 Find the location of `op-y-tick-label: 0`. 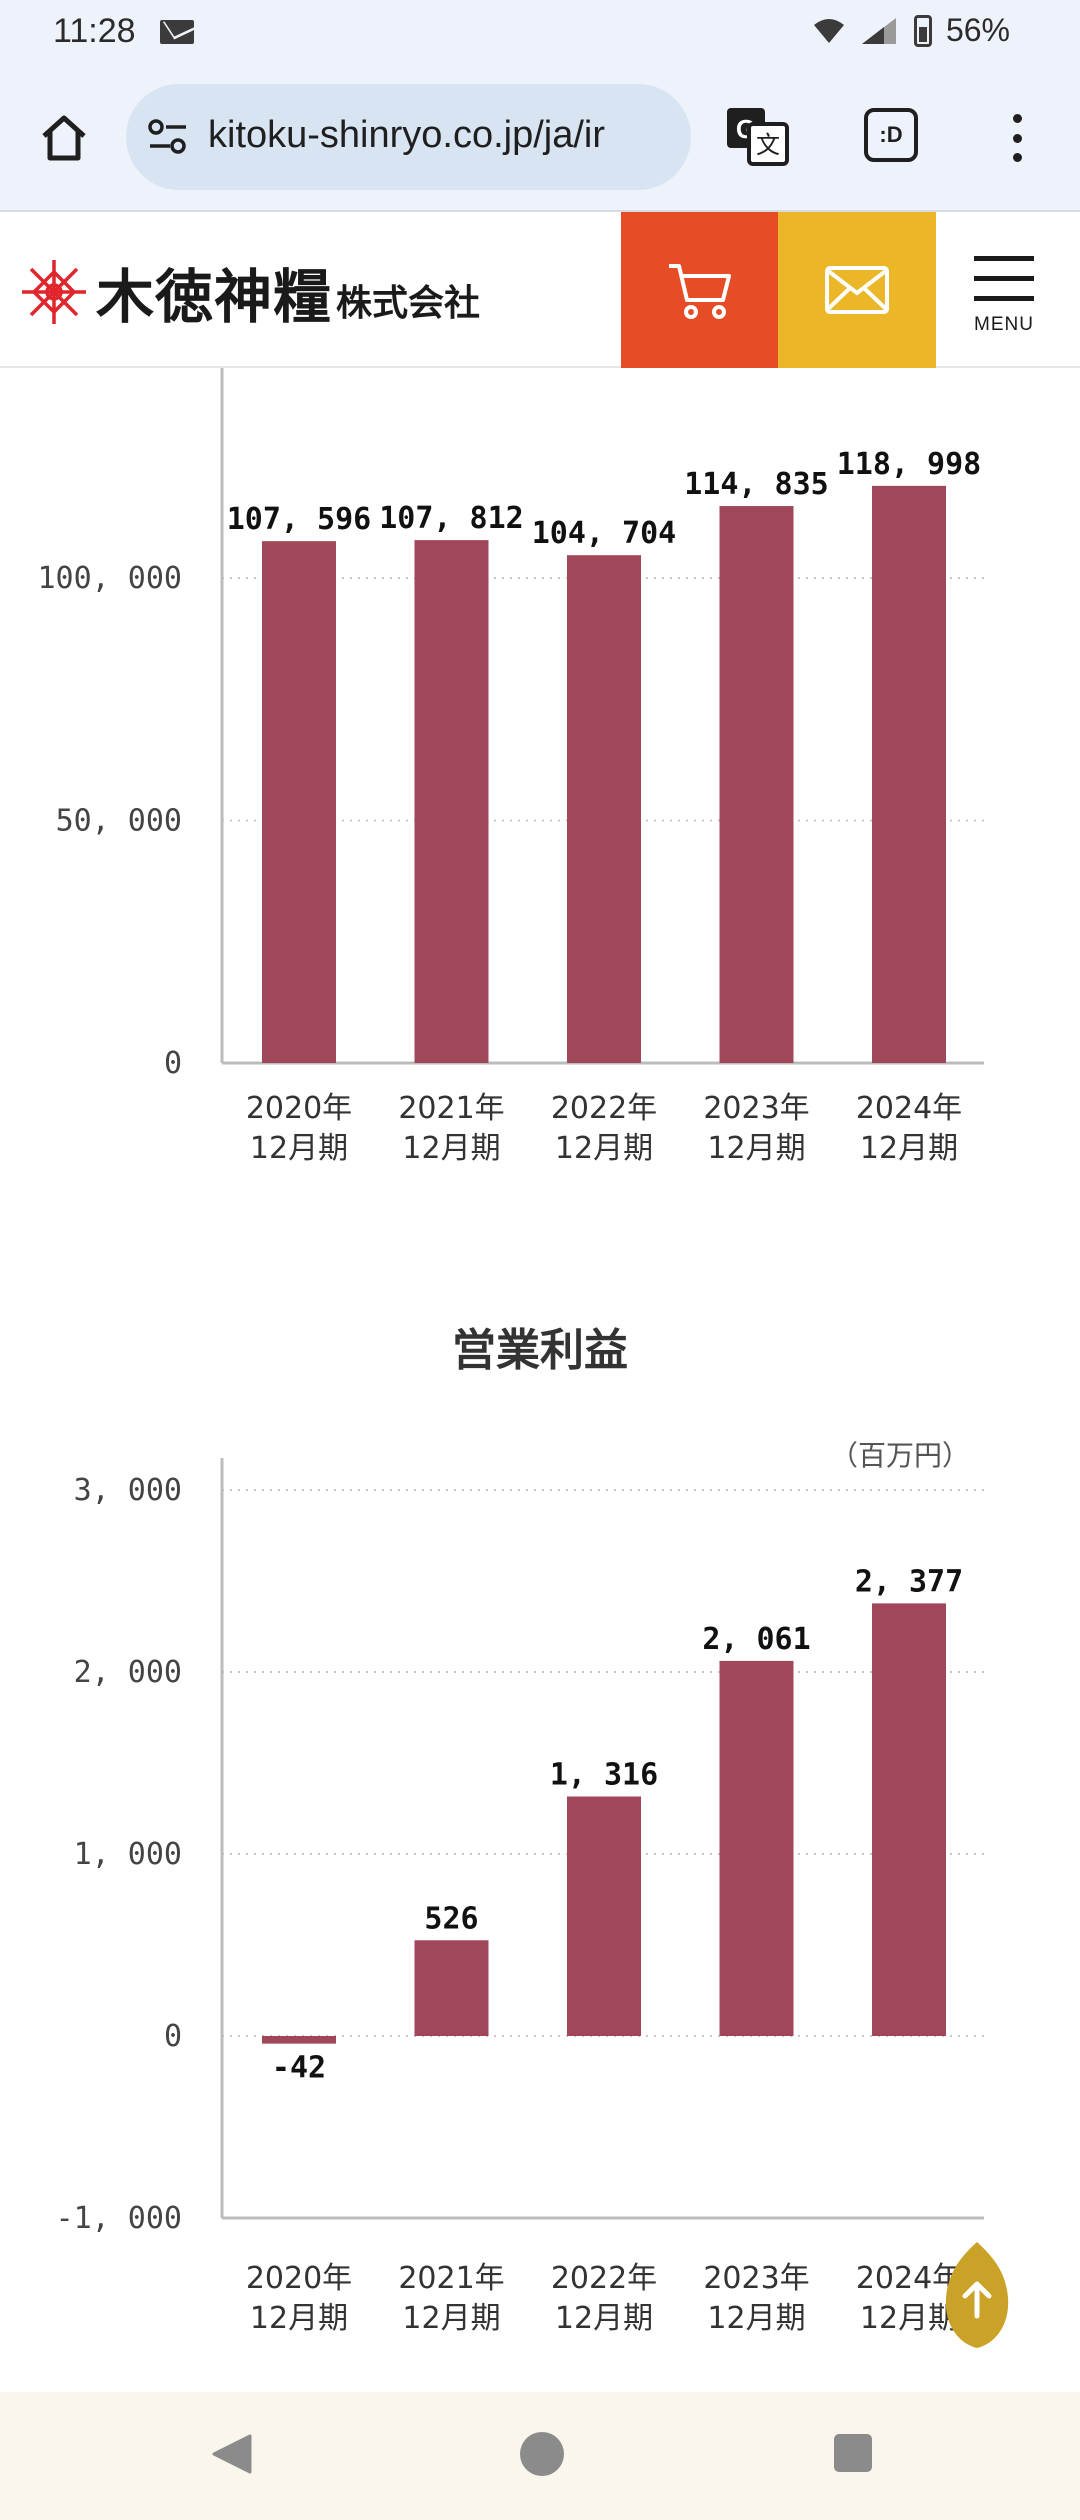

op-y-tick-label: 0 is located at coordinates (173, 2036).